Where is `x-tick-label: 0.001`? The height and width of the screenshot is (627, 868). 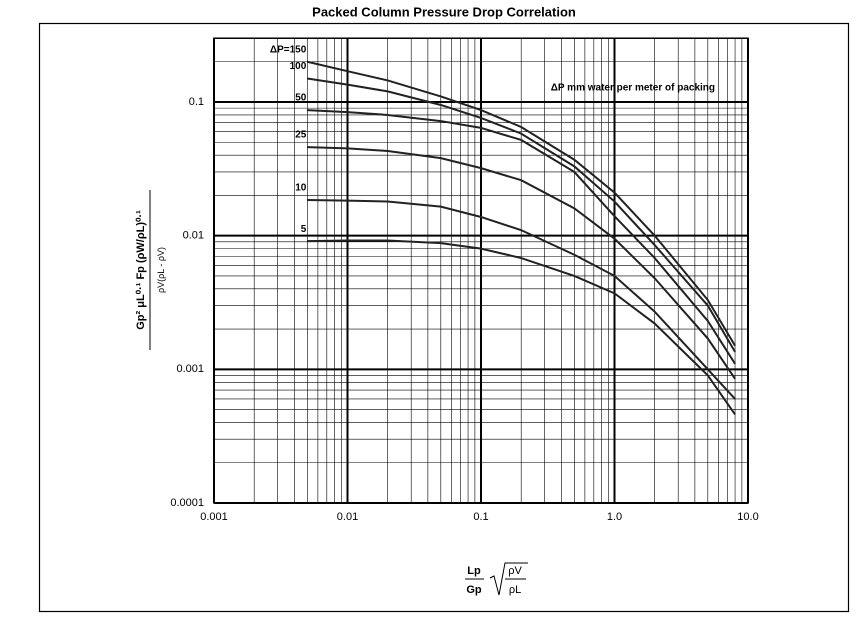
x-tick-label: 0.001 is located at coordinates (214, 517).